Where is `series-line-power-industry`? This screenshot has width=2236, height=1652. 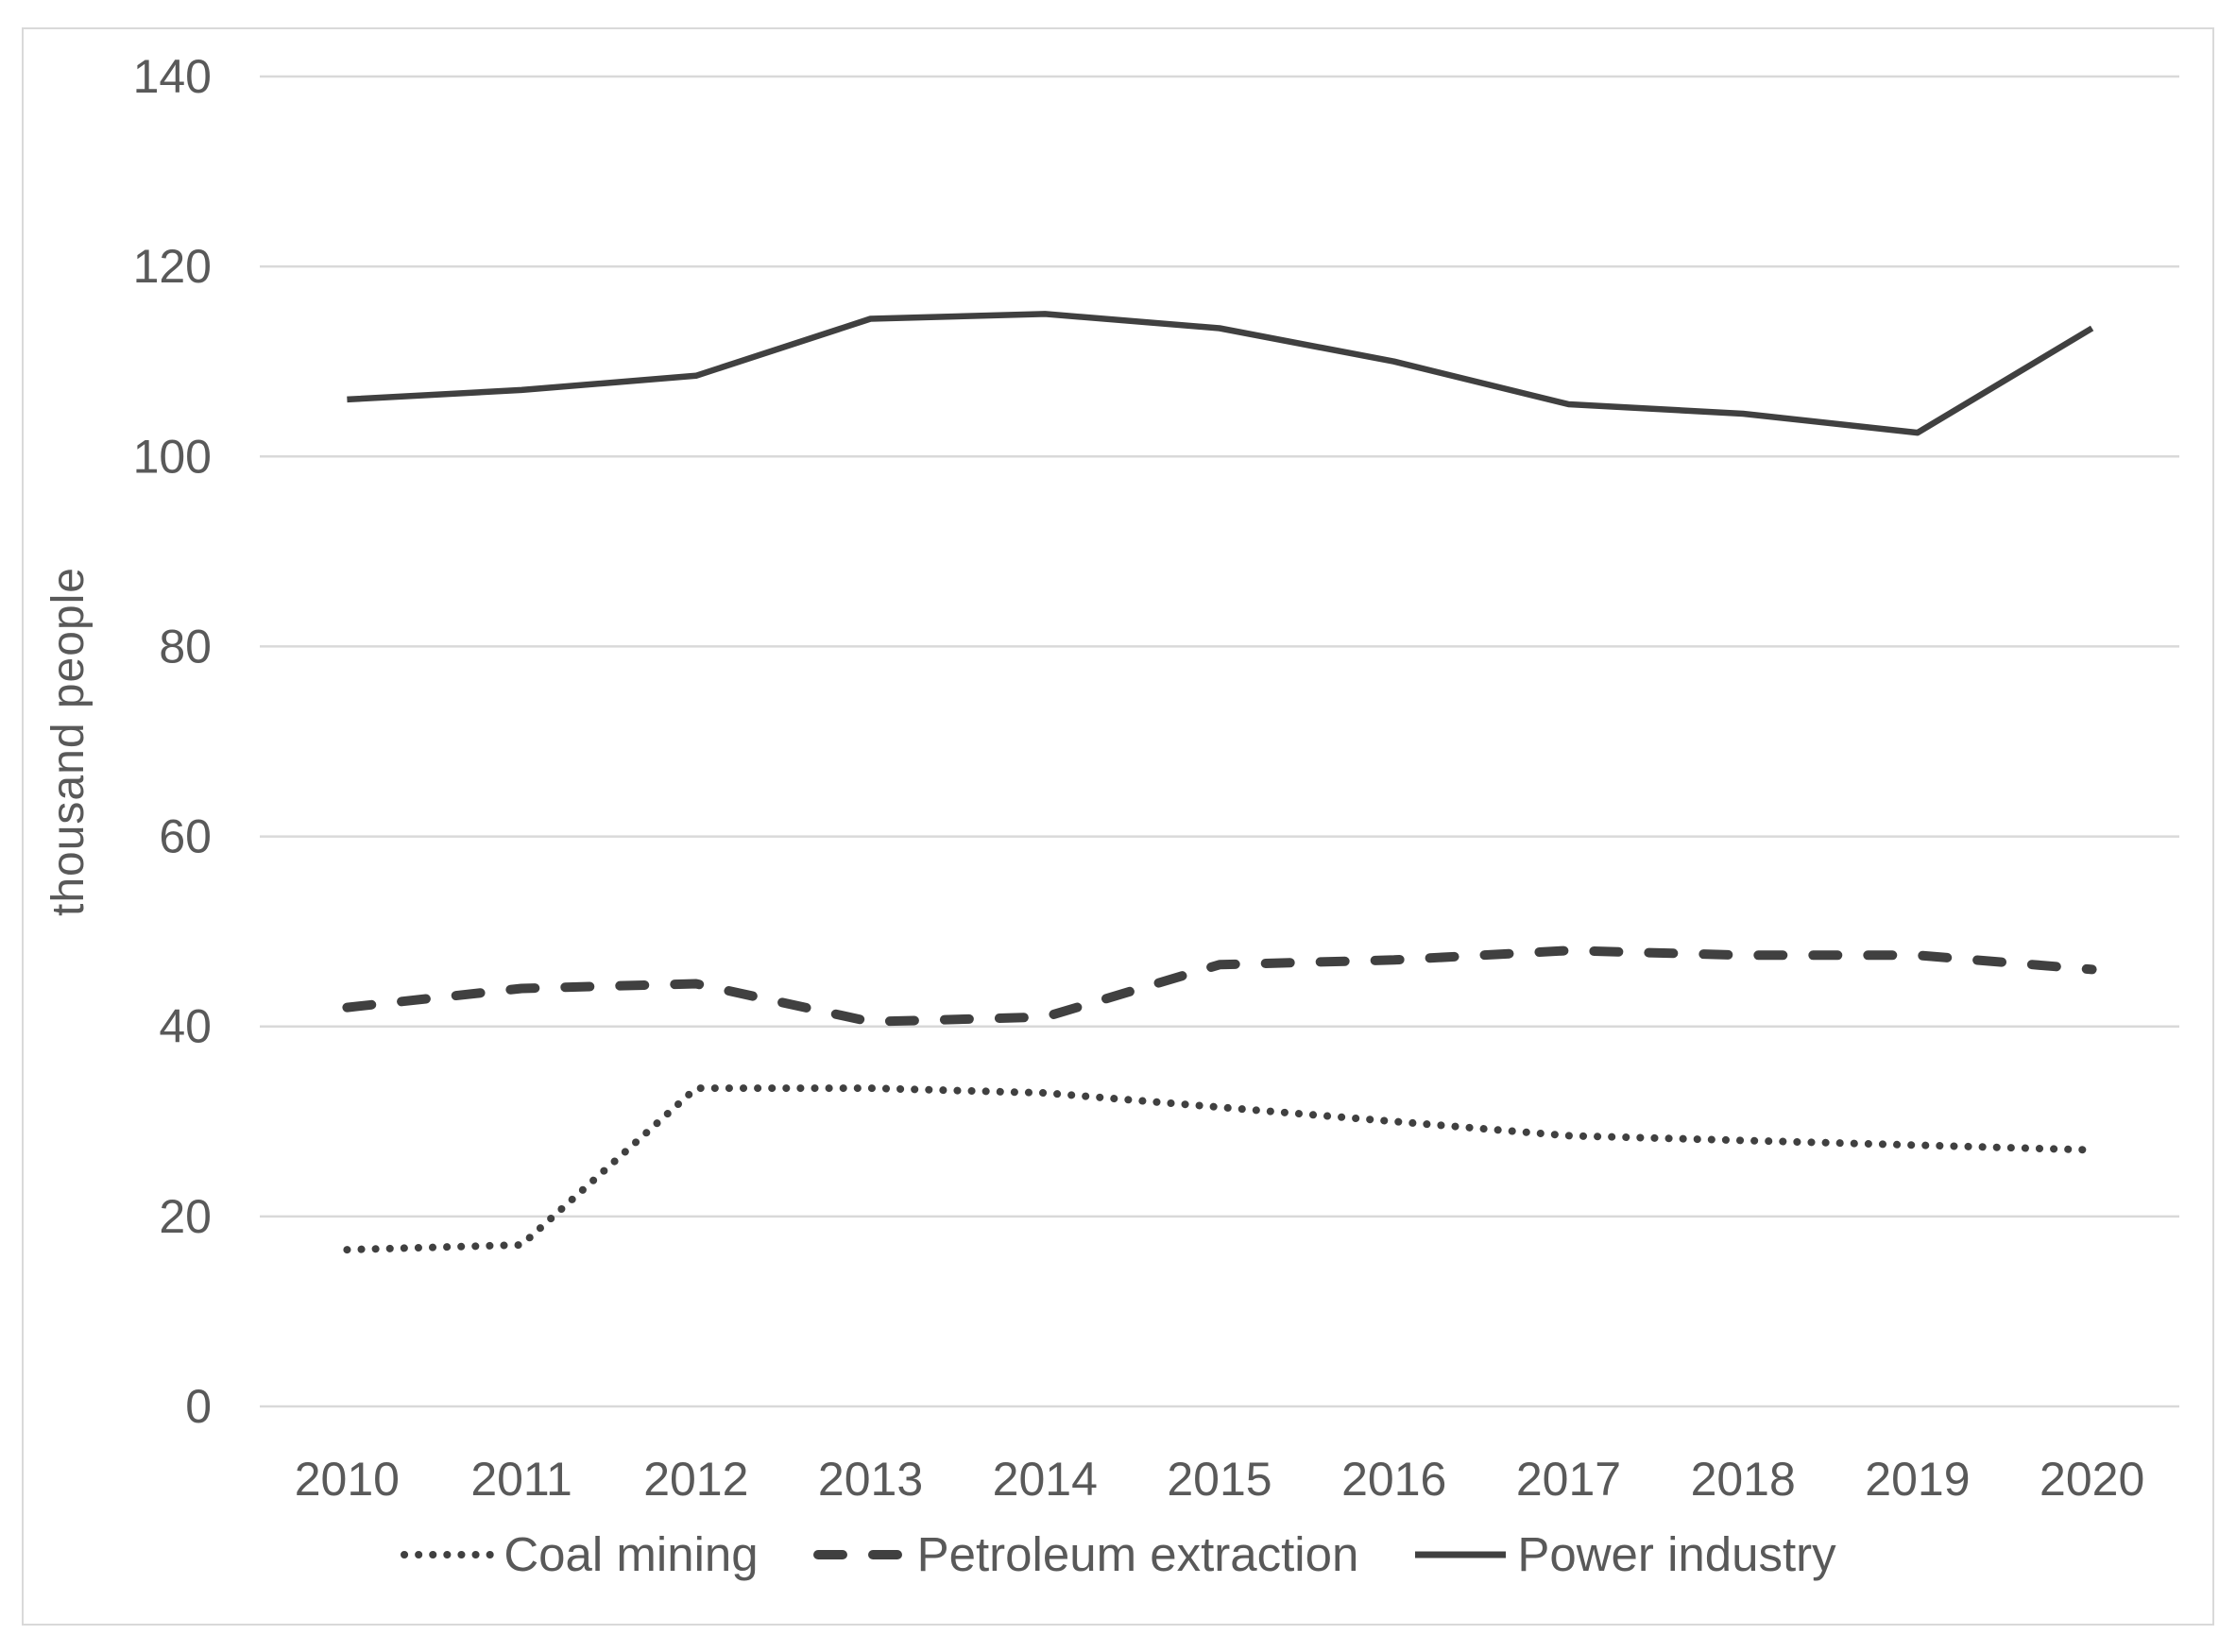
series-line-power-industry is located at coordinates (1220, 373).